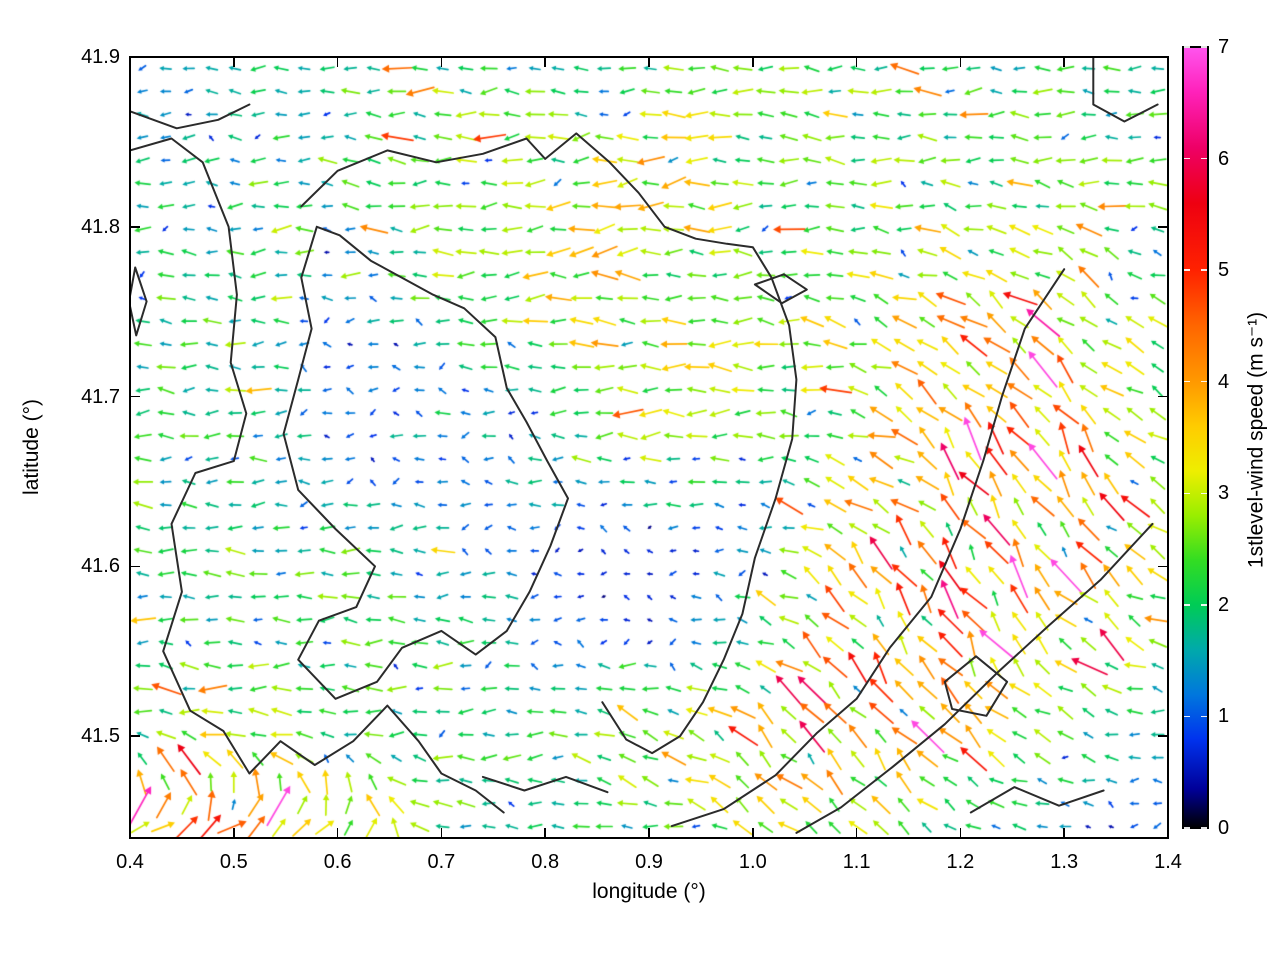 This screenshot has height=960, width=1280. I want to click on x-tick-label: 1.4, so click(1168, 862).